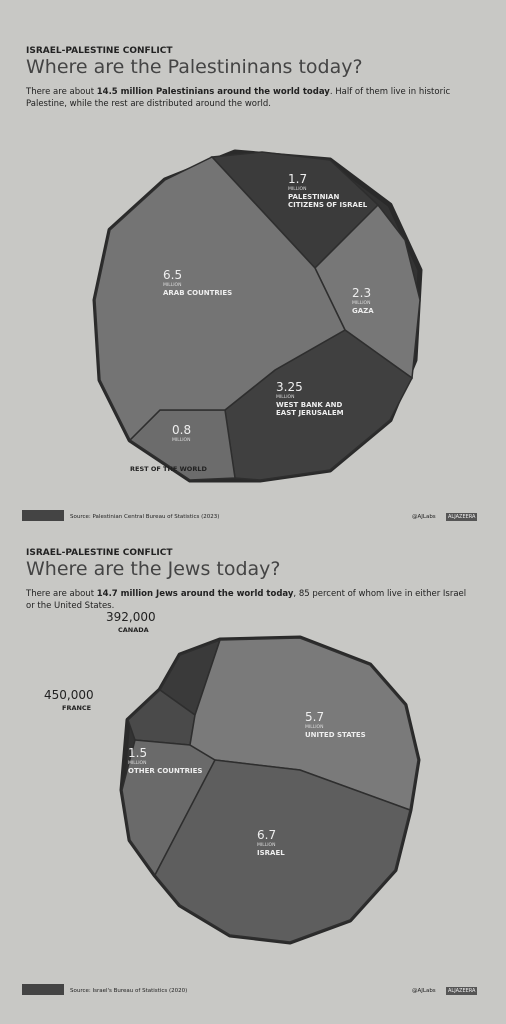  What do you see at coordinates (198, 293) in the screenshot?
I see `category-label: ARAB COUNTRIES` at bounding box center [198, 293].